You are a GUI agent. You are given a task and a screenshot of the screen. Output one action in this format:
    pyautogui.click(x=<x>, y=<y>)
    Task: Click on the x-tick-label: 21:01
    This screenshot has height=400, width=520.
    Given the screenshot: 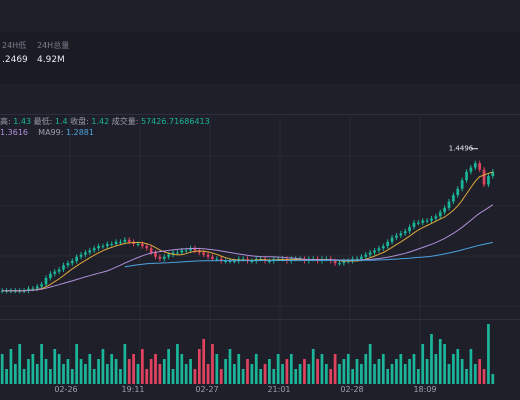 What is the action you would take?
    pyautogui.click(x=278, y=389)
    